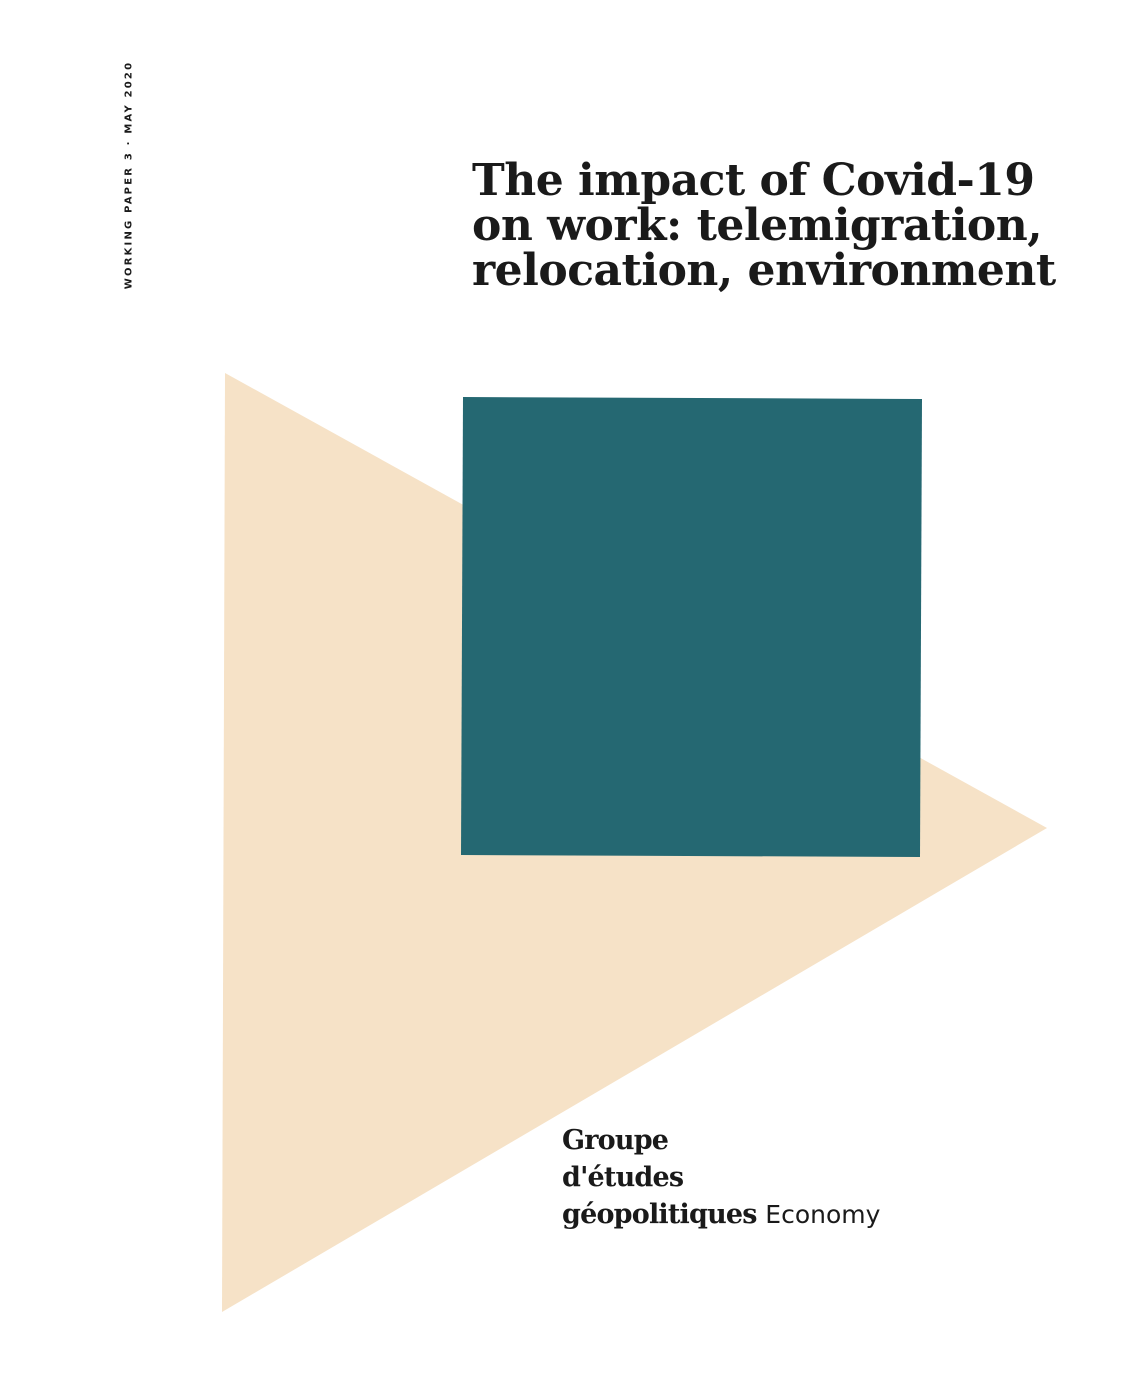  What do you see at coordinates (691, 627) in the screenshot?
I see `teal-square` at bounding box center [691, 627].